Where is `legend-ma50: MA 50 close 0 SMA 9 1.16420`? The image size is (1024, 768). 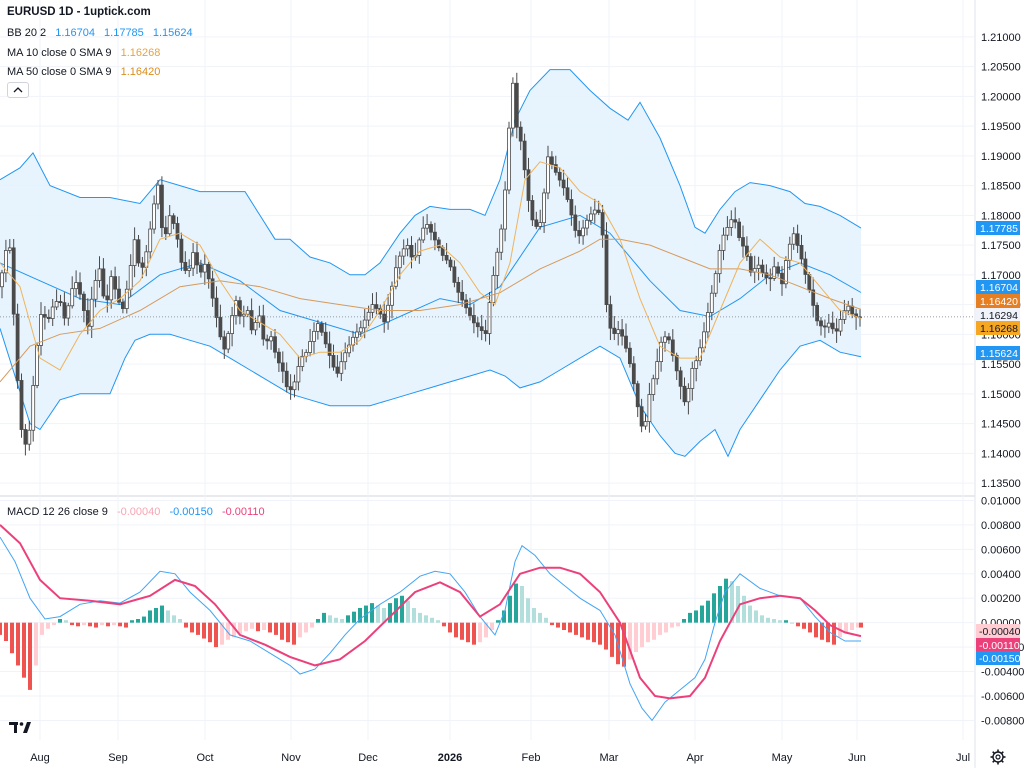 legend-ma50: MA 50 close 0 SMA 9 1.16420 is located at coordinates (86, 72).